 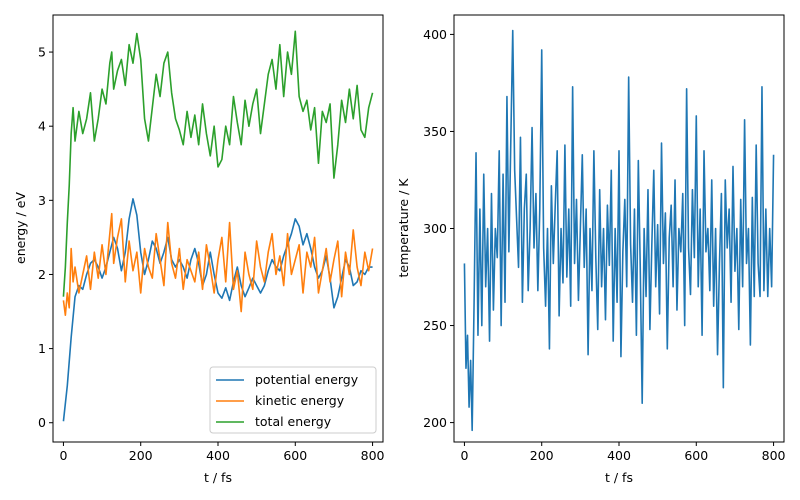 What do you see at coordinates (42, 348) in the screenshot?
I see `energy-chart-y-tick-label: 1` at bounding box center [42, 348].